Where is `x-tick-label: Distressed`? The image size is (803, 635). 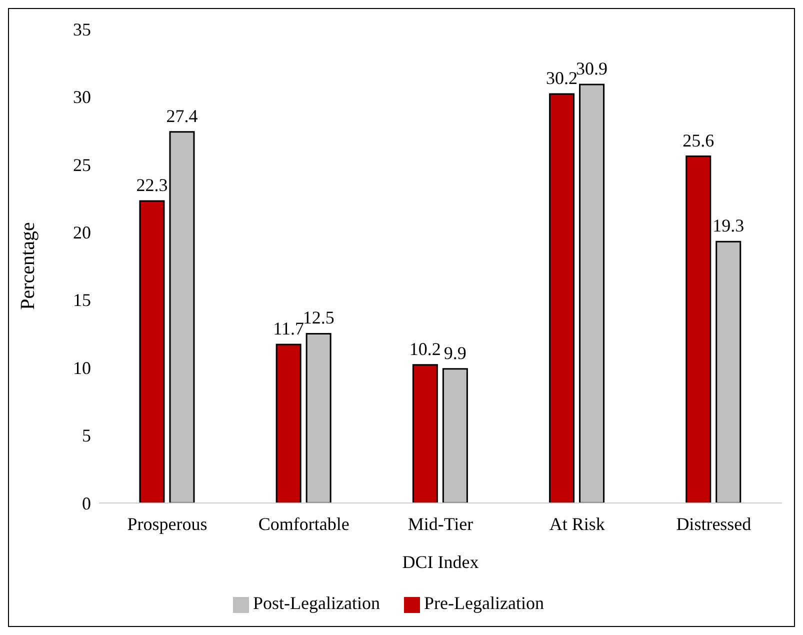
x-tick-label: Distressed is located at coordinates (714, 524).